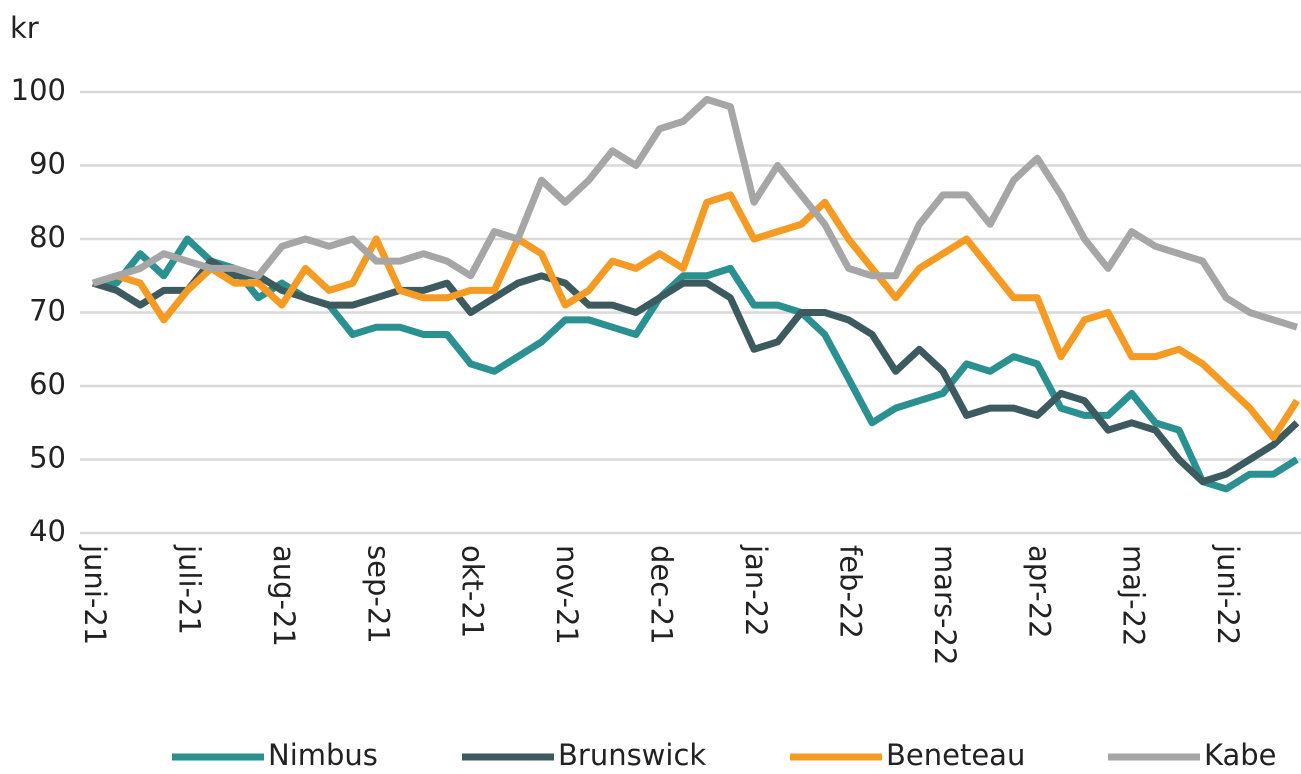 The image size is (1301, 774). Describe the element at coordinates (47, 311) in the screenshot. I see `y-tick-label: 70` at that location.